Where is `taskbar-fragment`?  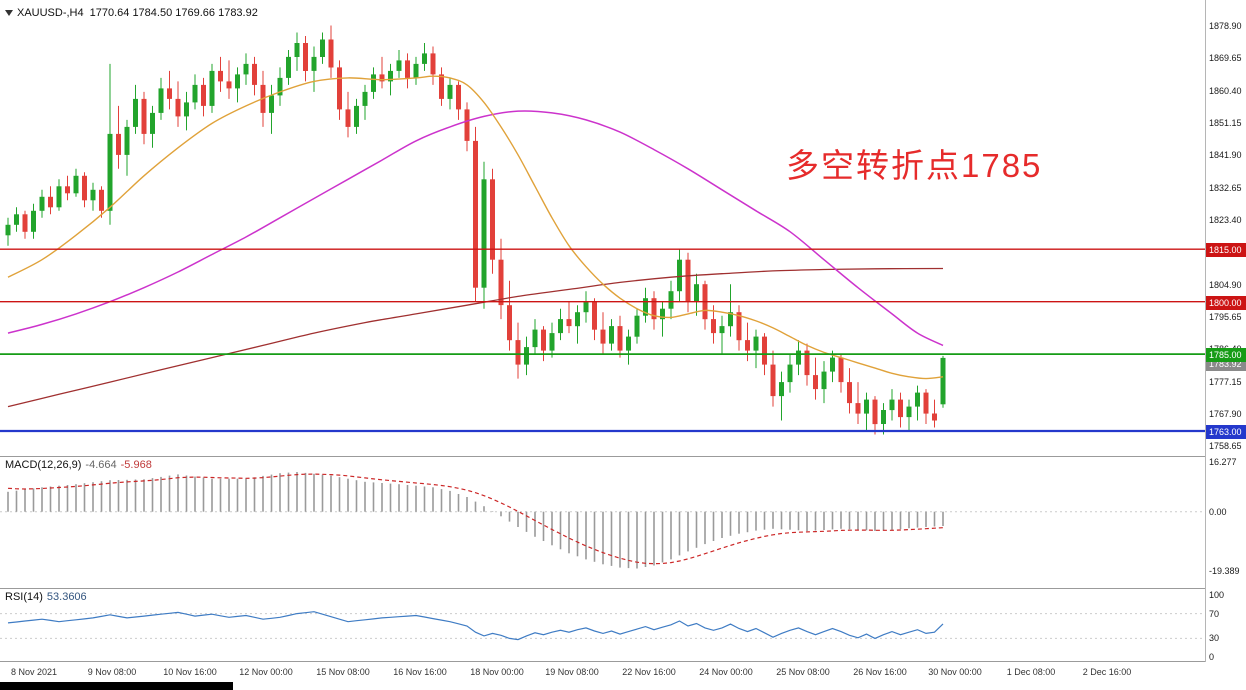
taskbar-fragment is located at coordinates (116, 686).